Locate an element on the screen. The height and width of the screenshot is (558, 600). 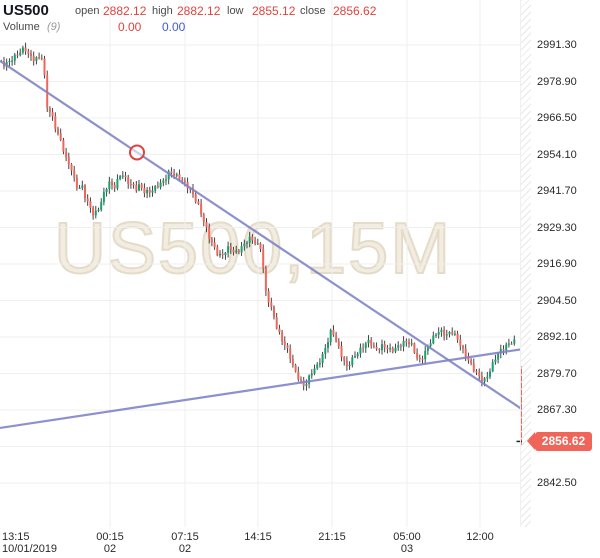
ascending-trendline is located at coordinates (261, 389).